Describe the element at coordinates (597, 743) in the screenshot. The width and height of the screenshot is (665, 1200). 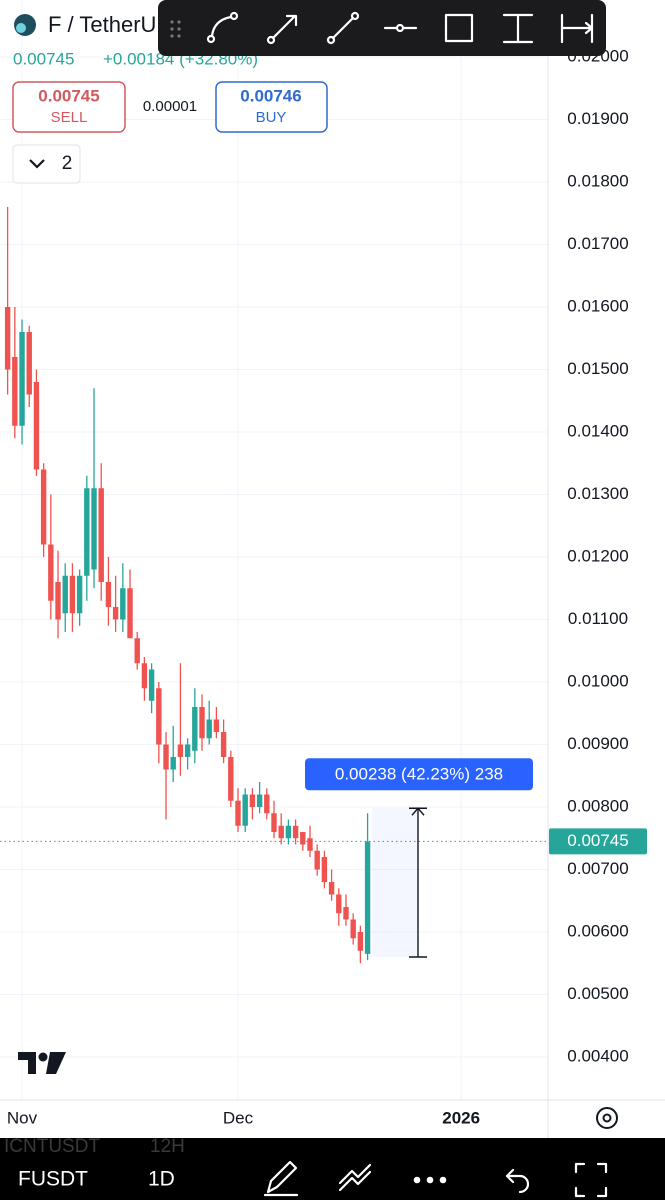
I see `y-tick-label: 0.00900` at that location.